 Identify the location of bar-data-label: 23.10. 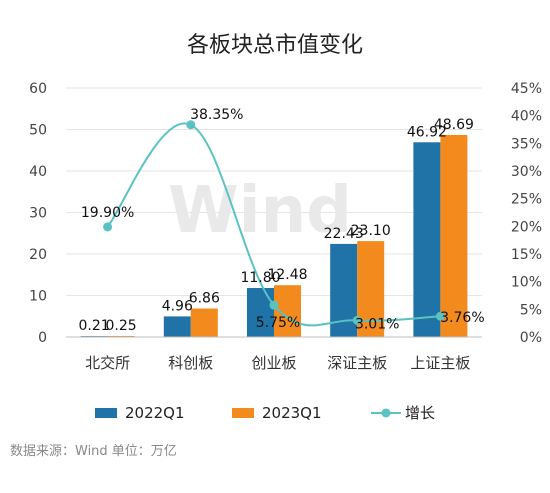
(371, 231).